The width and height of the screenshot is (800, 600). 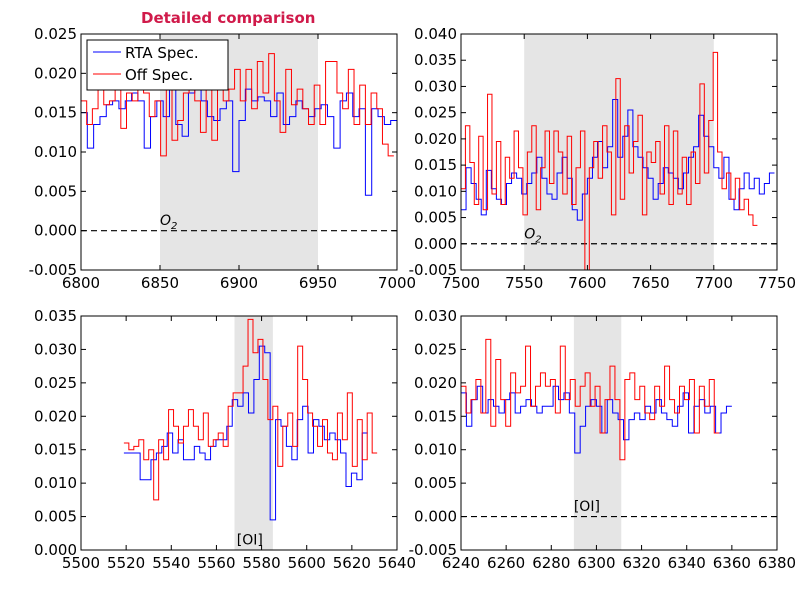 I want to click on x-tick-label: 7650, so click(x=651, y=283).